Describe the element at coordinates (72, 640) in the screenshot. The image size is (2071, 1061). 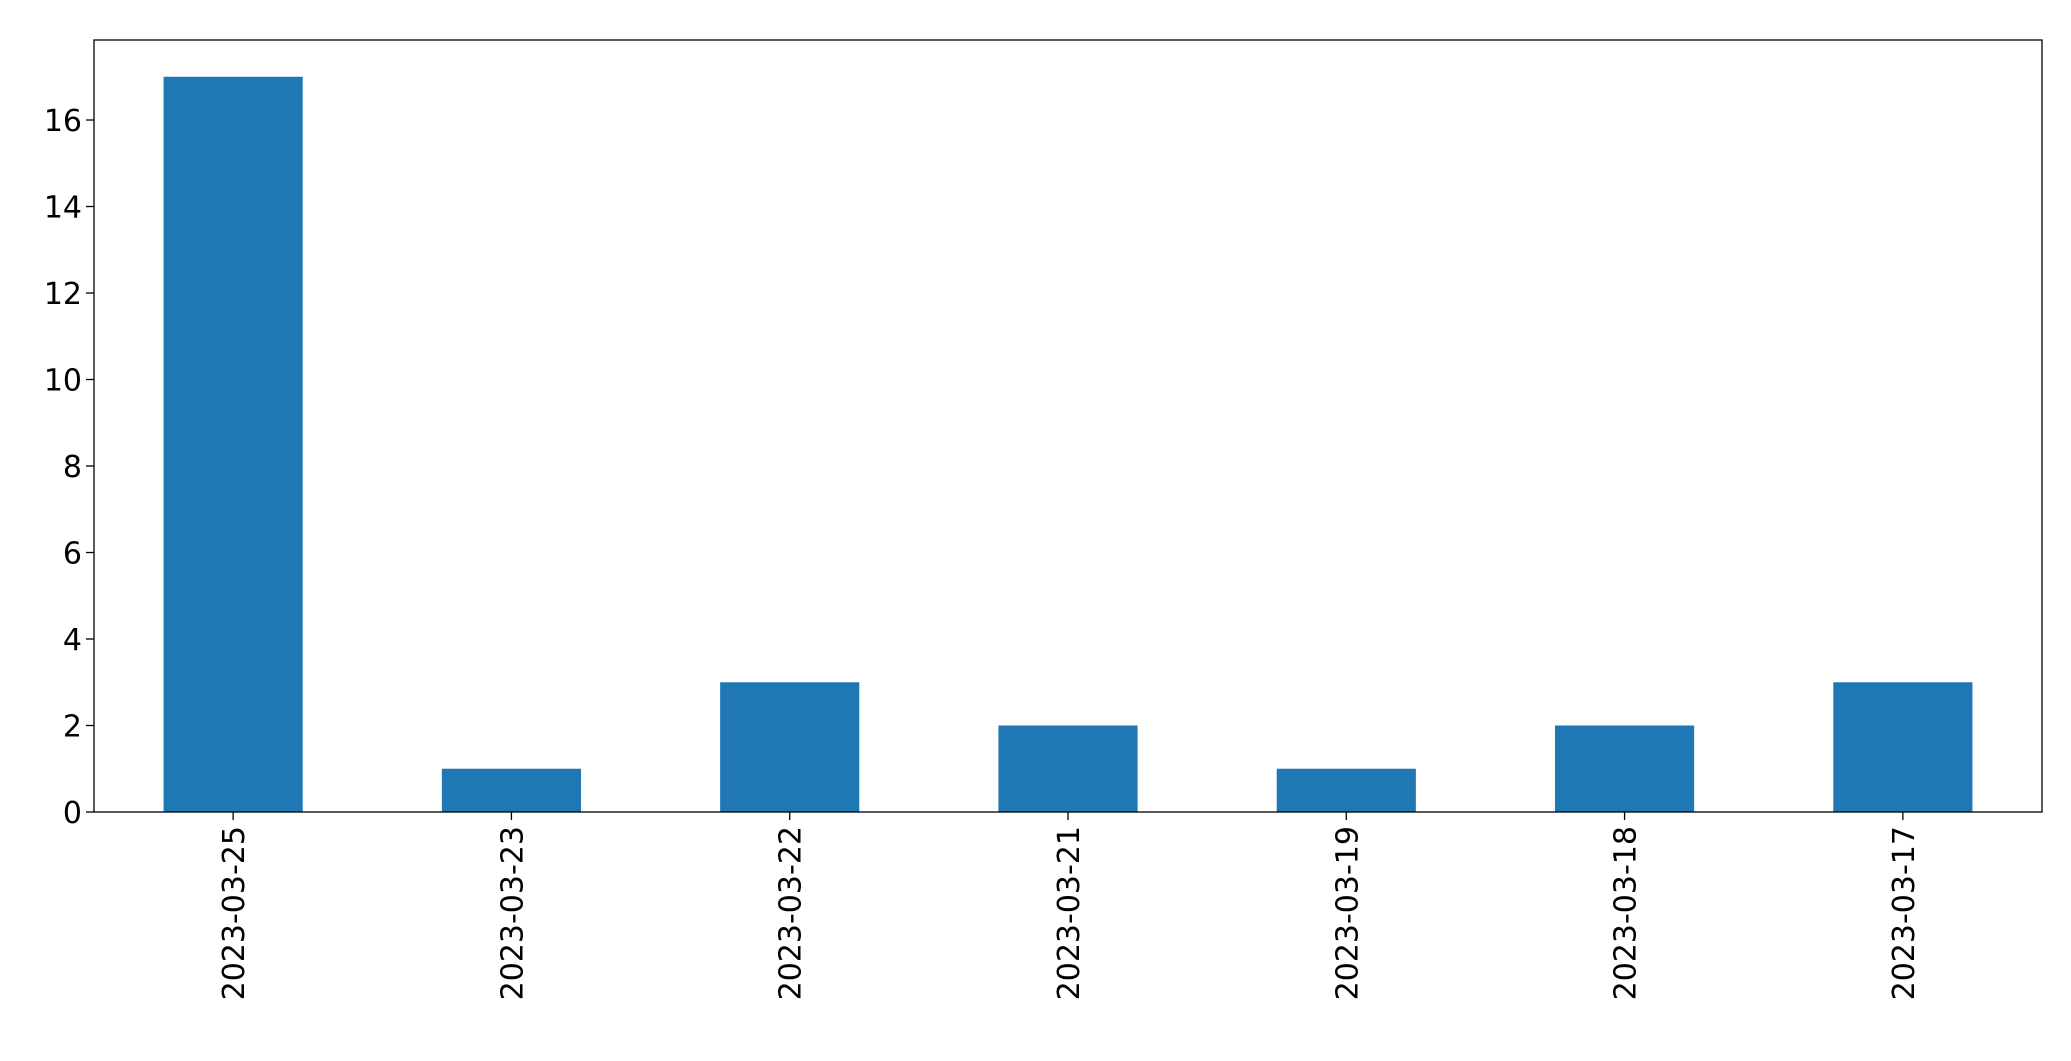
I see `y-tick-label: 4` at that location.